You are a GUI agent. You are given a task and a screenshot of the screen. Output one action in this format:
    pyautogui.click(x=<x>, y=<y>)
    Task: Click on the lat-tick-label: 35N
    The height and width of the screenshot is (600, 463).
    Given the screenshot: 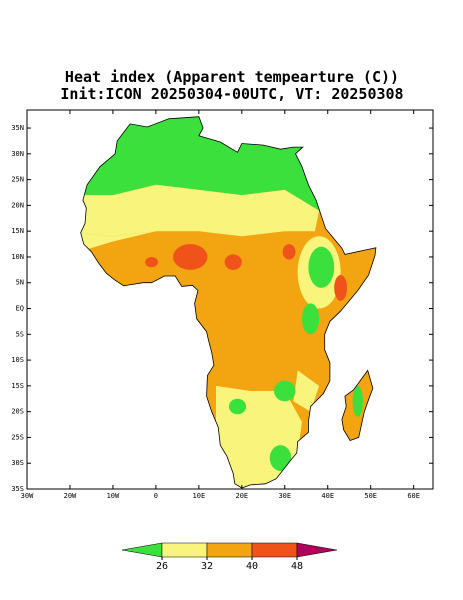 What is the action you would take?
    pyautogui.click(x=17, y=128)
    